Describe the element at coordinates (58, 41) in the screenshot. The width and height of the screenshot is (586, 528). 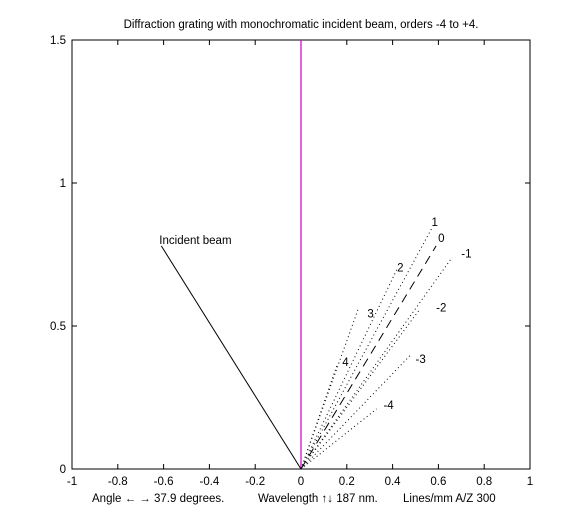
I see `y-tick-label: 1.5` at that location.